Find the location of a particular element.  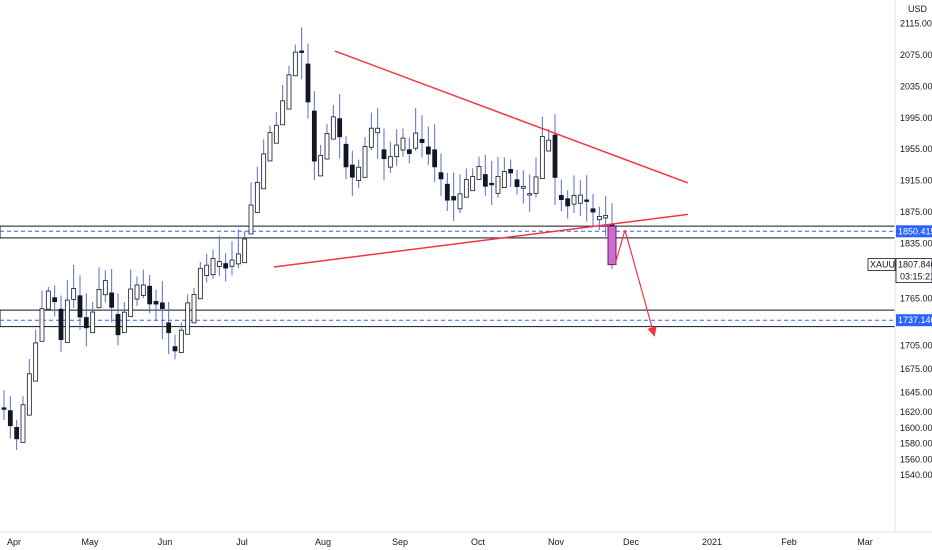

price-tick-label: 1560.000 is located at coordinates (916, 459).